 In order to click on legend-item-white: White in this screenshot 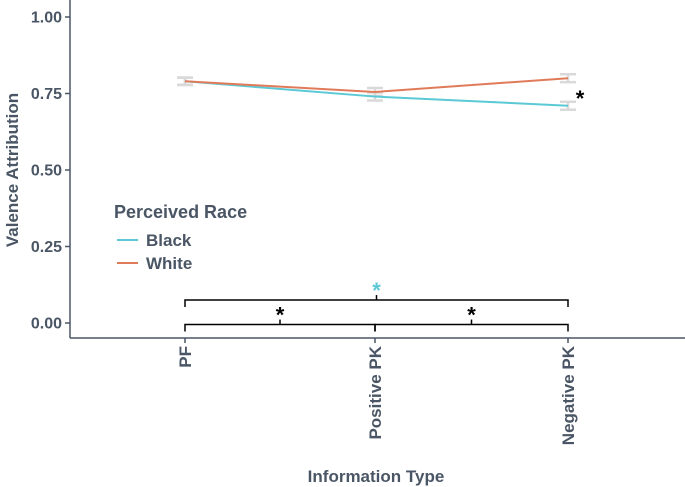, I will do `click(154, 263)`.